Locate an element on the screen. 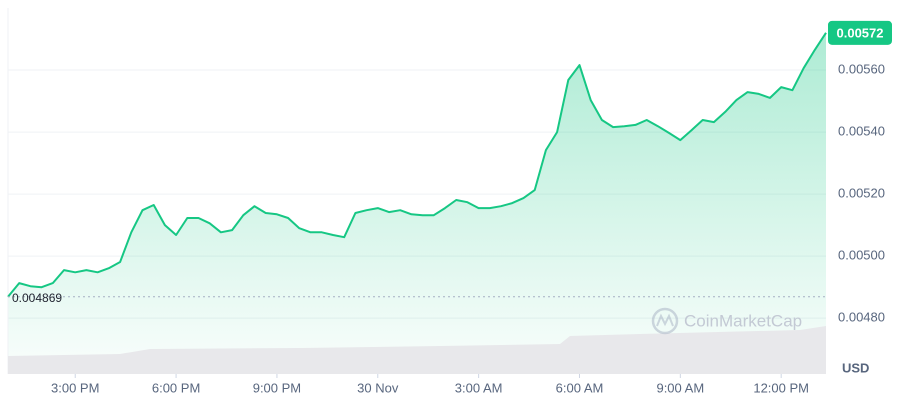  y-tick-label: 0.00560 is located at coordinates (861, 68).